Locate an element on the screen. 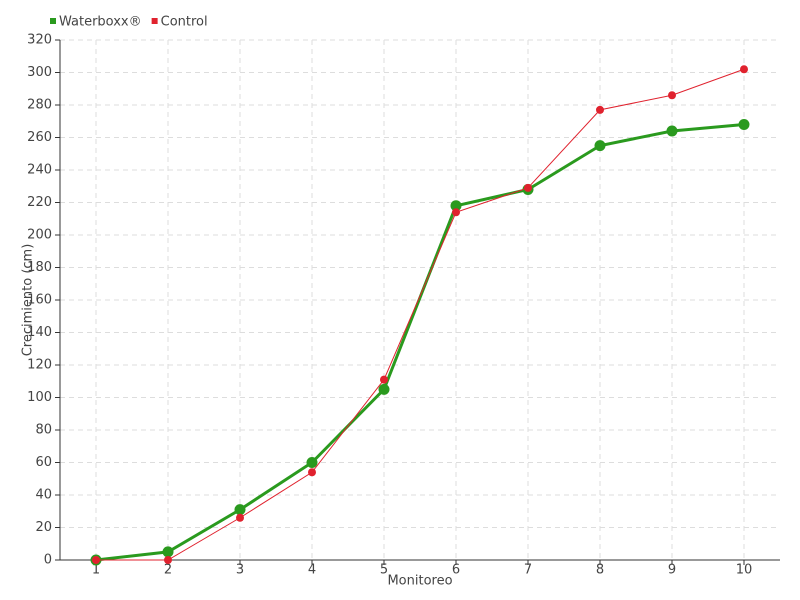 This screenshot has height=600, width=800. y-tick-label: 160 is located at coordinates (39, 300).